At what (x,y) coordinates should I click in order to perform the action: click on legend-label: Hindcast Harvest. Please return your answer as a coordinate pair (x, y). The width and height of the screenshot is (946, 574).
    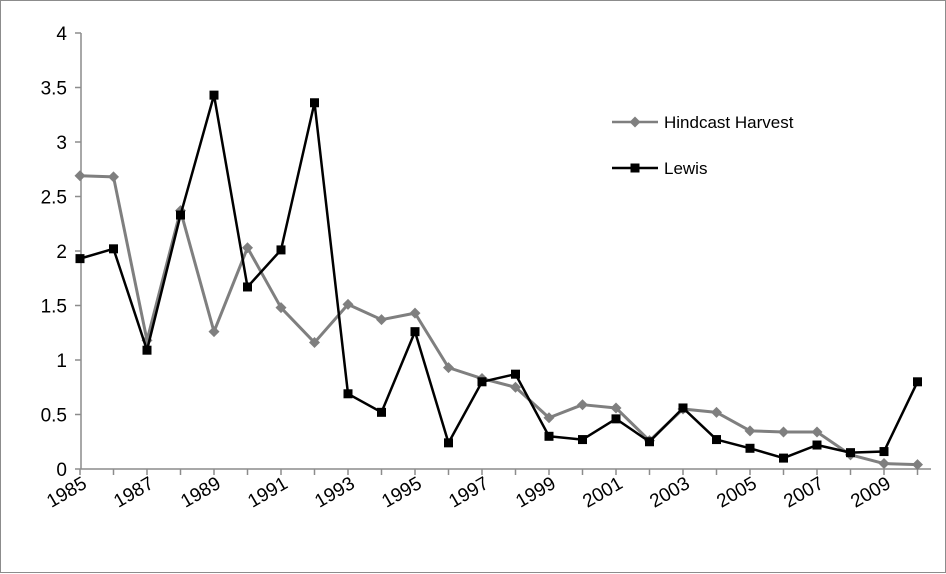
    Looking at the image, I should click on (729, 122).